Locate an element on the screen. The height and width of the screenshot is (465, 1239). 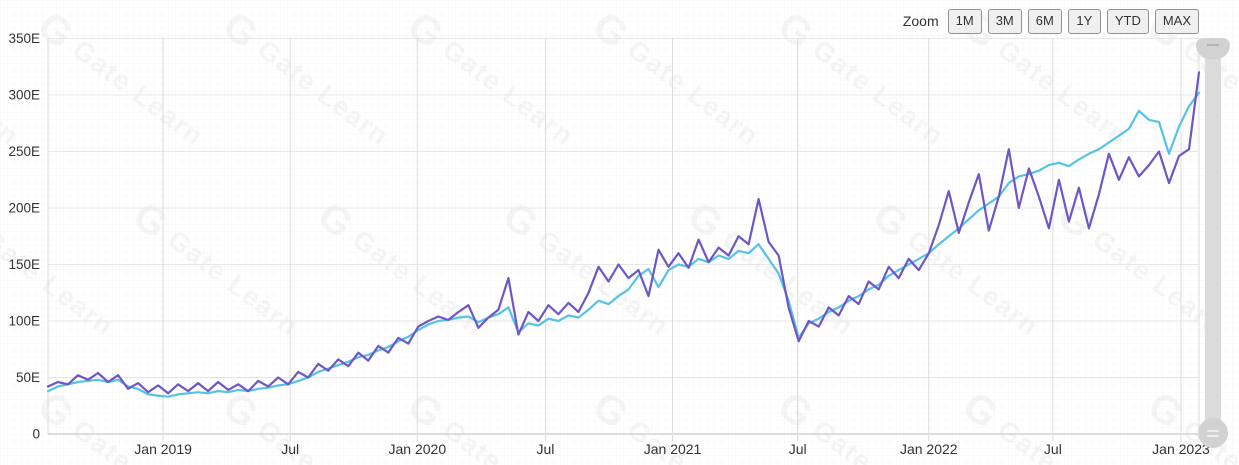
zoom-button-6m: 6M is located at coordinates (1044, 21).